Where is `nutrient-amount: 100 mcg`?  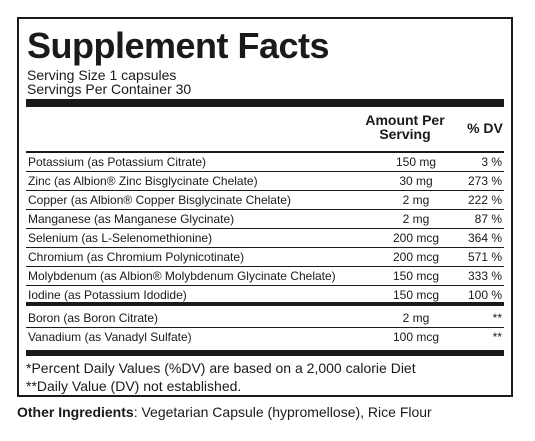 nutrient-amount: 100 mcg is located at coordinates (416, 337).